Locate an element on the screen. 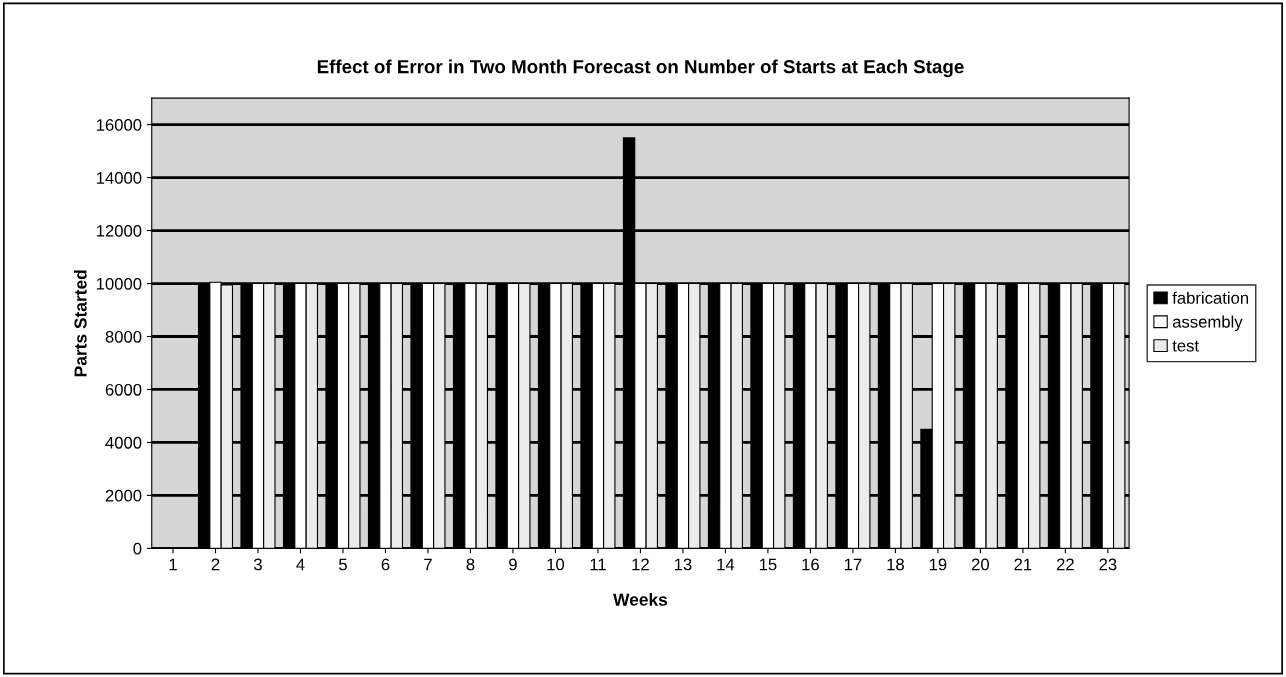 The width and height of the screenshot is (1286, 677). x-tick-label: 18 is located at coordinates (895, 564).